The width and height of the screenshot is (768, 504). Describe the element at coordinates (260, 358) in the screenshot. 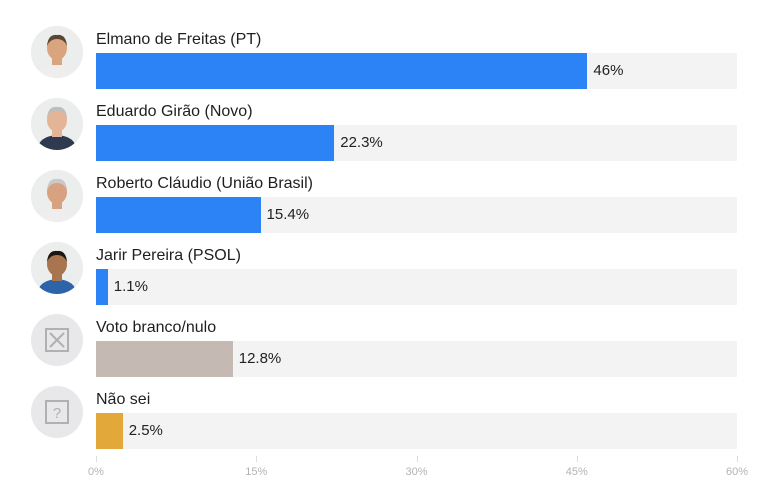

I see `data-label: 12.8%` at that location.